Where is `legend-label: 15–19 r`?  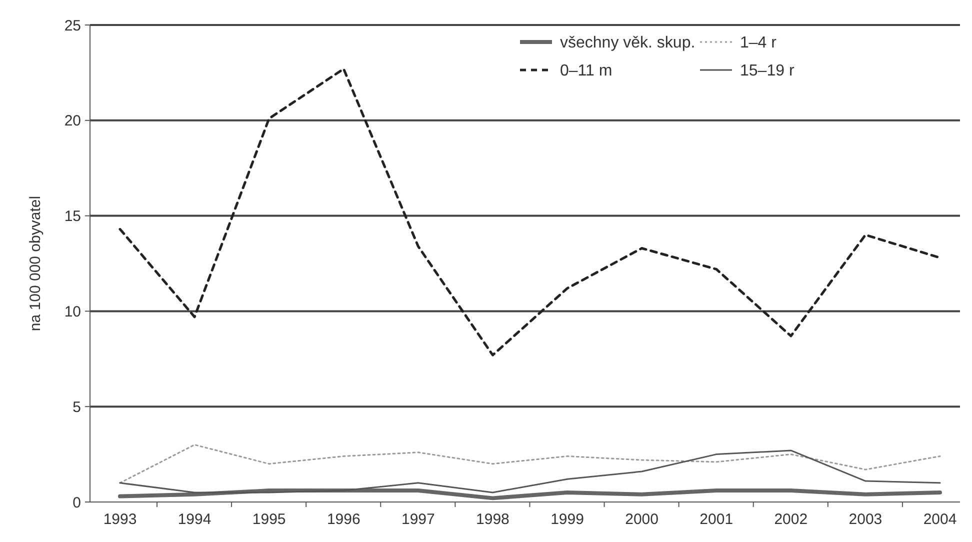 legend-label: 15–19 r is located at coordinates (767, 71).